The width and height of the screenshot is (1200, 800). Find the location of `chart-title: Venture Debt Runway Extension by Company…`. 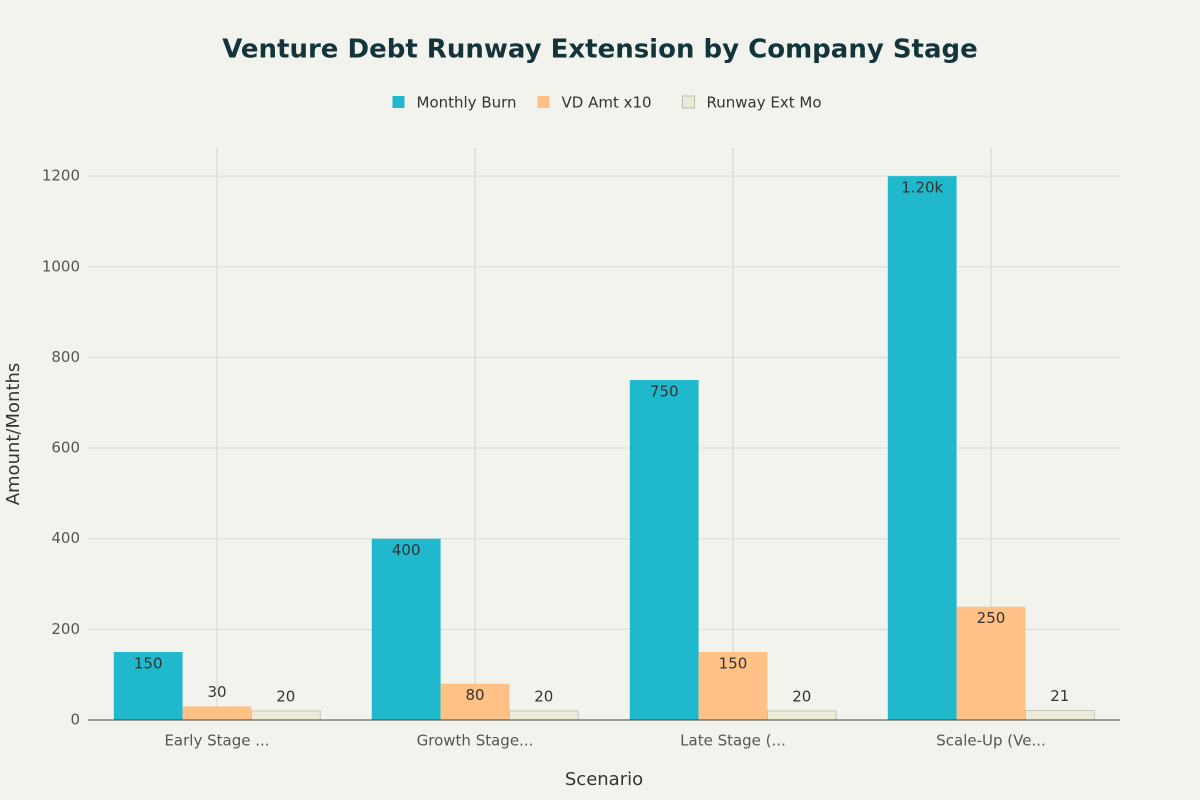

chart-title: Venture Debt Runway Extension by Company… is located at coordinates (600, 50).